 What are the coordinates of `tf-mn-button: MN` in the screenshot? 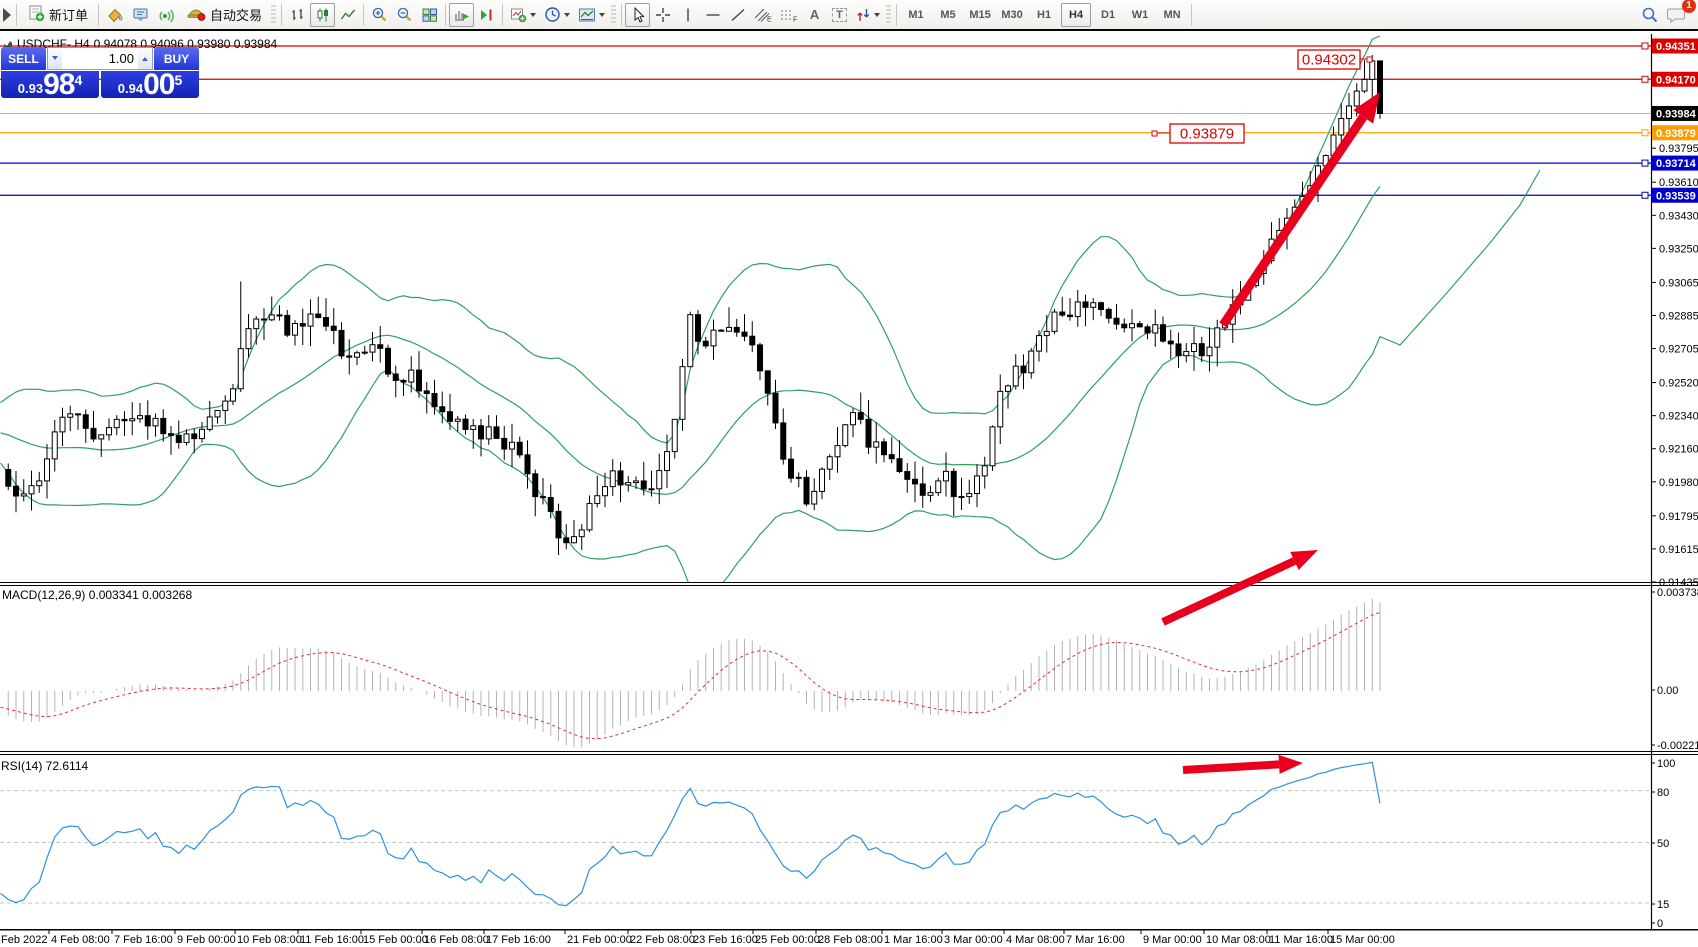 It's located at (1172, 14).